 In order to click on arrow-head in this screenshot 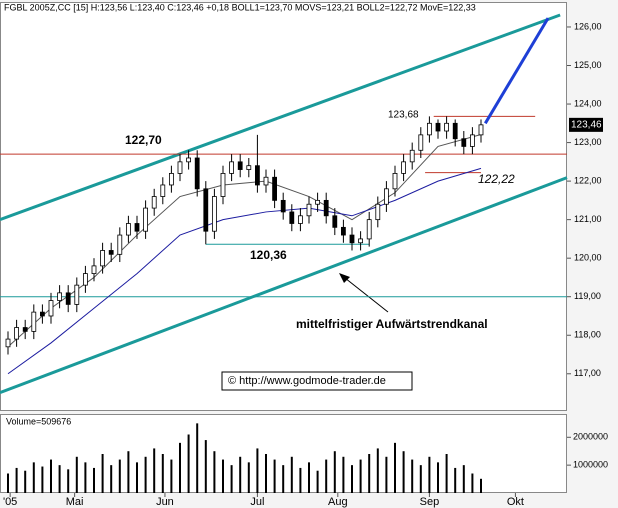, I will do `click(344, 278)`.